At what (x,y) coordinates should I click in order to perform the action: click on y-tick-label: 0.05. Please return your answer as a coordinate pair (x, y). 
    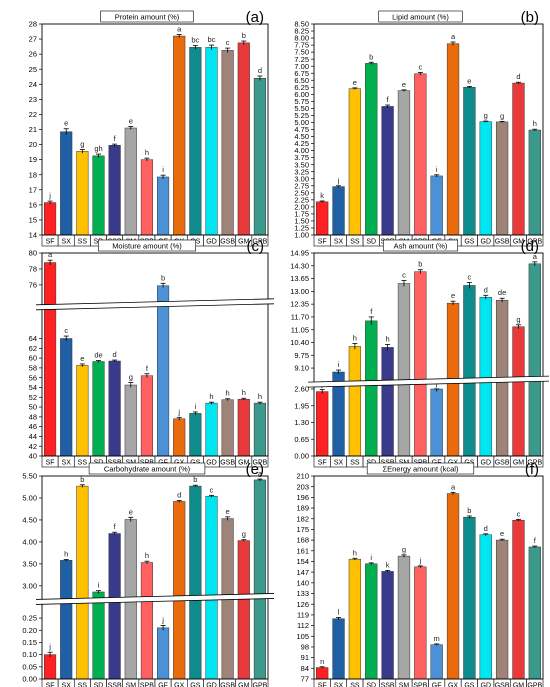
    Looking at the image, I should click on (29, 666).